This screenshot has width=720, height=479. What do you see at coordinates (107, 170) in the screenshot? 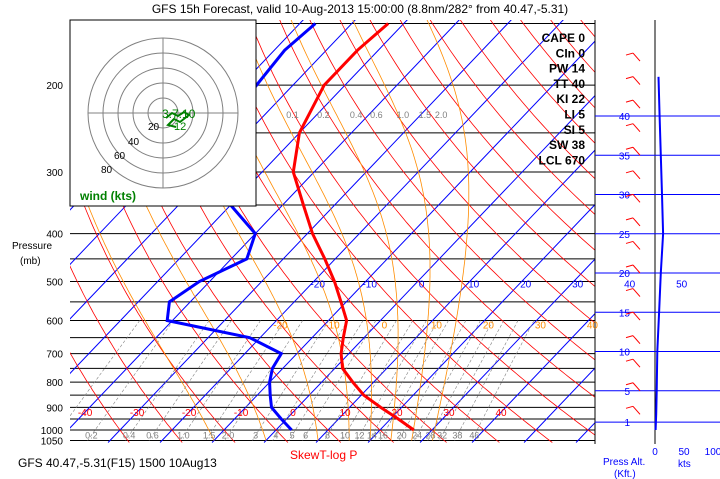
I see `hodograph-ring-label: 80` at bounding box center [107, 170].